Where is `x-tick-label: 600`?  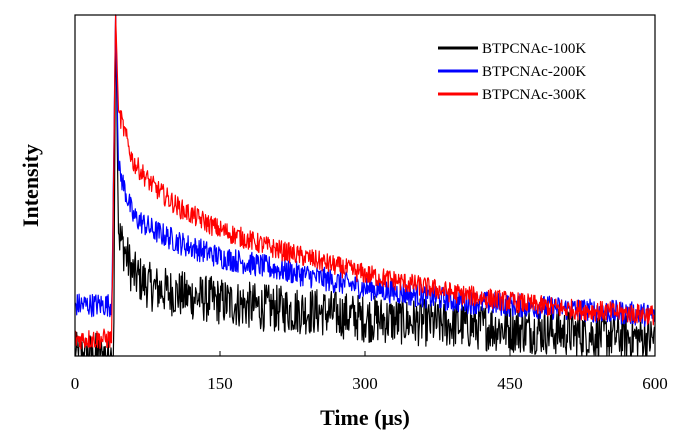
x-tick-label: 600 is located at coordinates (655, 383).